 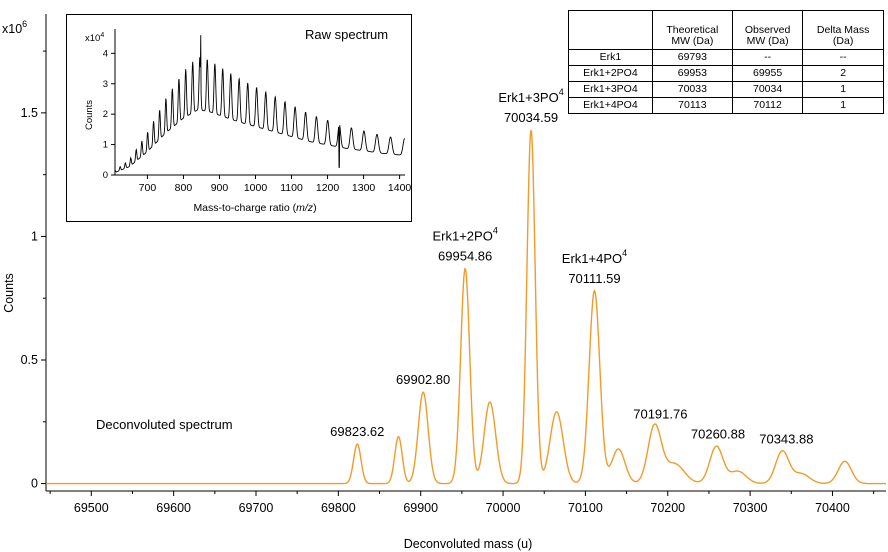 What do you see at coordinates (464, 235) in the screenshot?
I see `peak-name-label: Erk1+2PO4` at bounding box center [464, 235].